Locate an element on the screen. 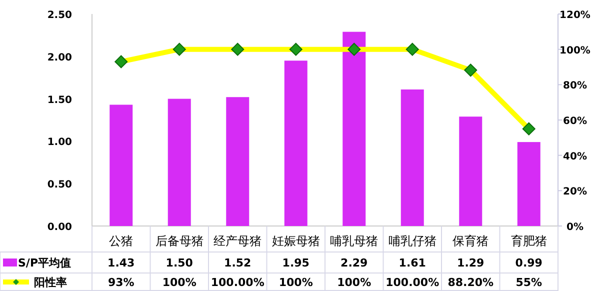 This screenshot has height=291, width=600. legend-label: S/P平均值 is located at coordinates (45, 263).